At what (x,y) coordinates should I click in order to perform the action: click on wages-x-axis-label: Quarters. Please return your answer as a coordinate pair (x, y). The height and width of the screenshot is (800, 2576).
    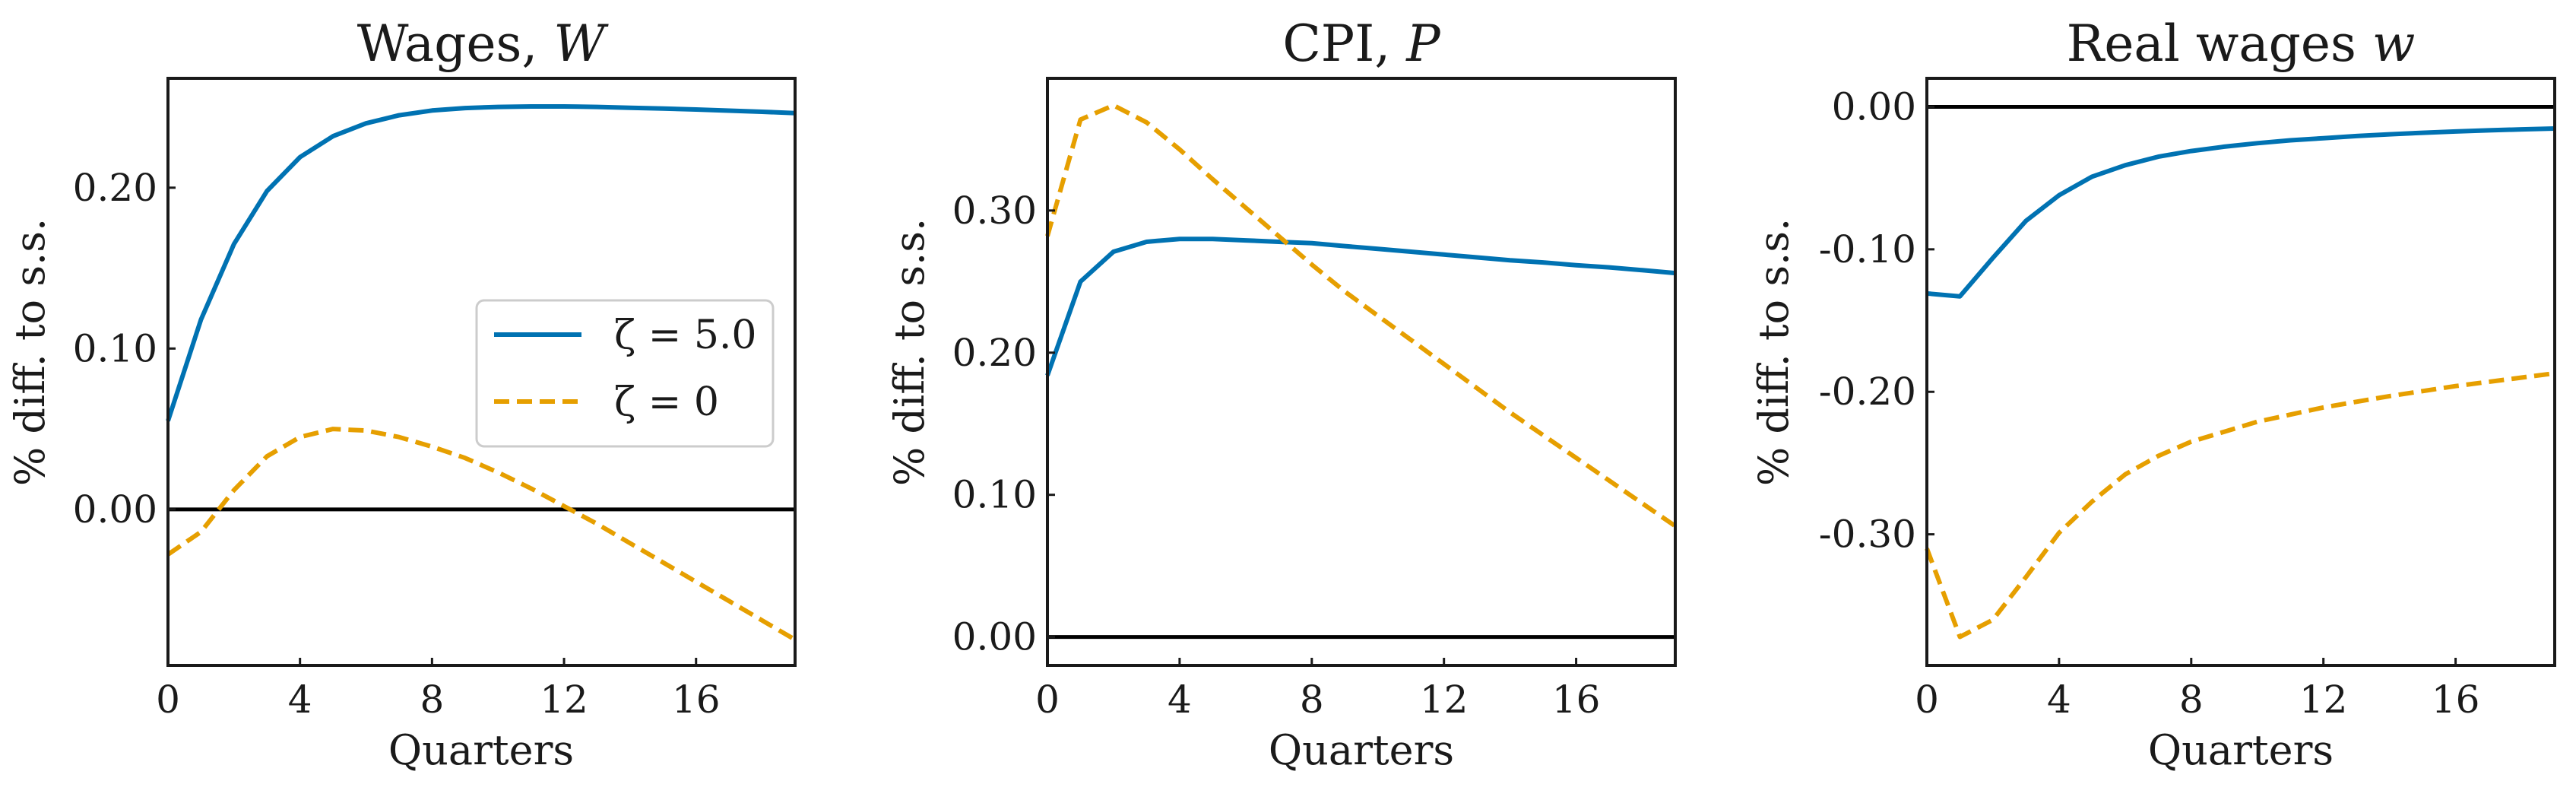
    Looking at the image, I should click on (481, 750).